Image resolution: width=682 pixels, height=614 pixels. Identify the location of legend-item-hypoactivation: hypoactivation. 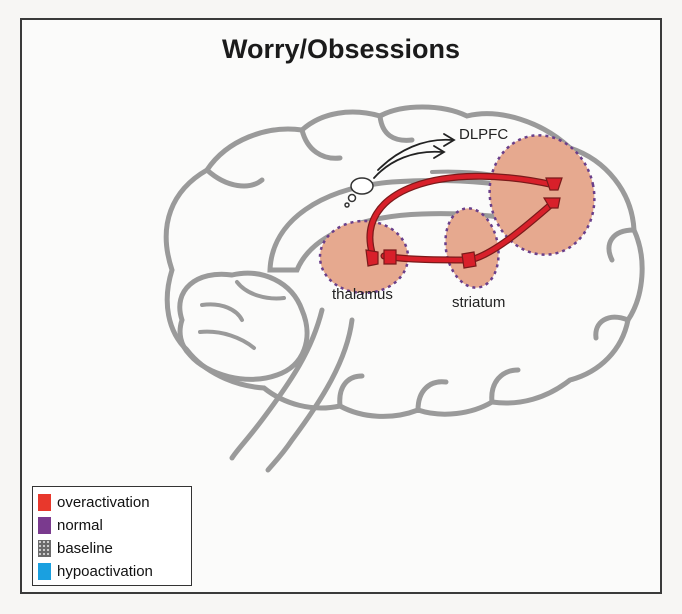
(112, 571).